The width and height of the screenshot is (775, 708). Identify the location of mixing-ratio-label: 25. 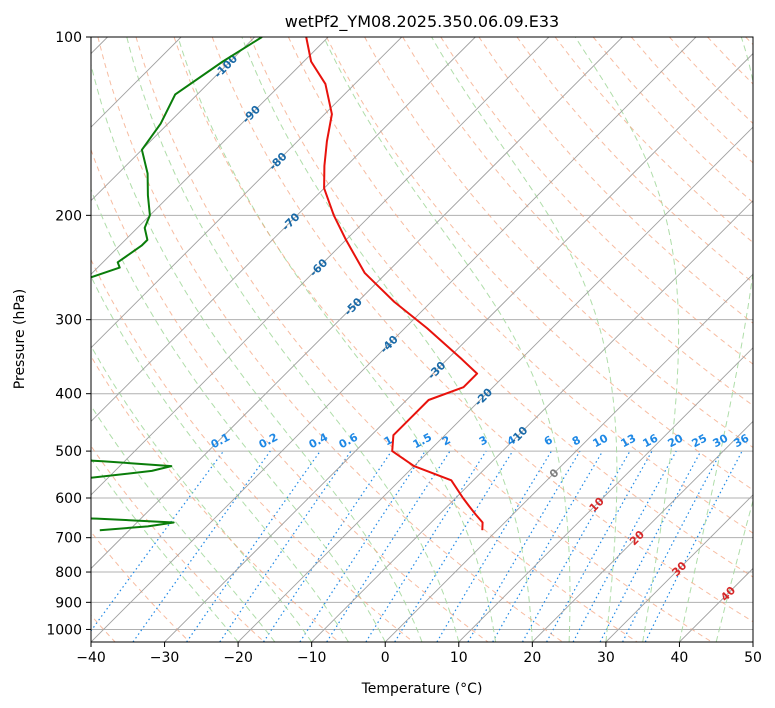
(700, 441).